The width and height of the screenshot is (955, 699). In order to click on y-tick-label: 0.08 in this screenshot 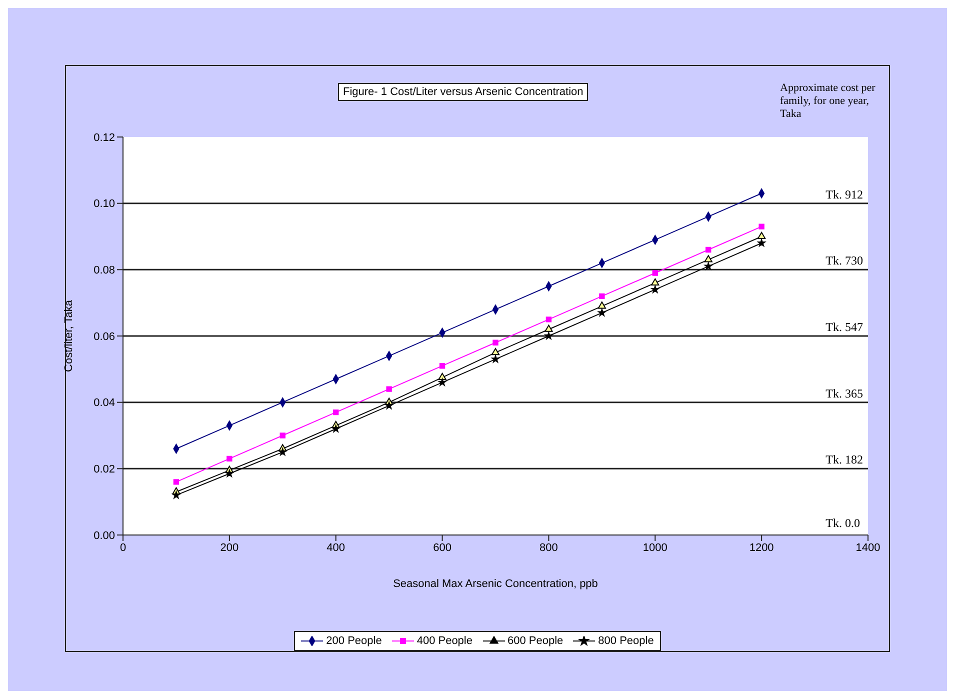, I will do `click(104, 270)`.